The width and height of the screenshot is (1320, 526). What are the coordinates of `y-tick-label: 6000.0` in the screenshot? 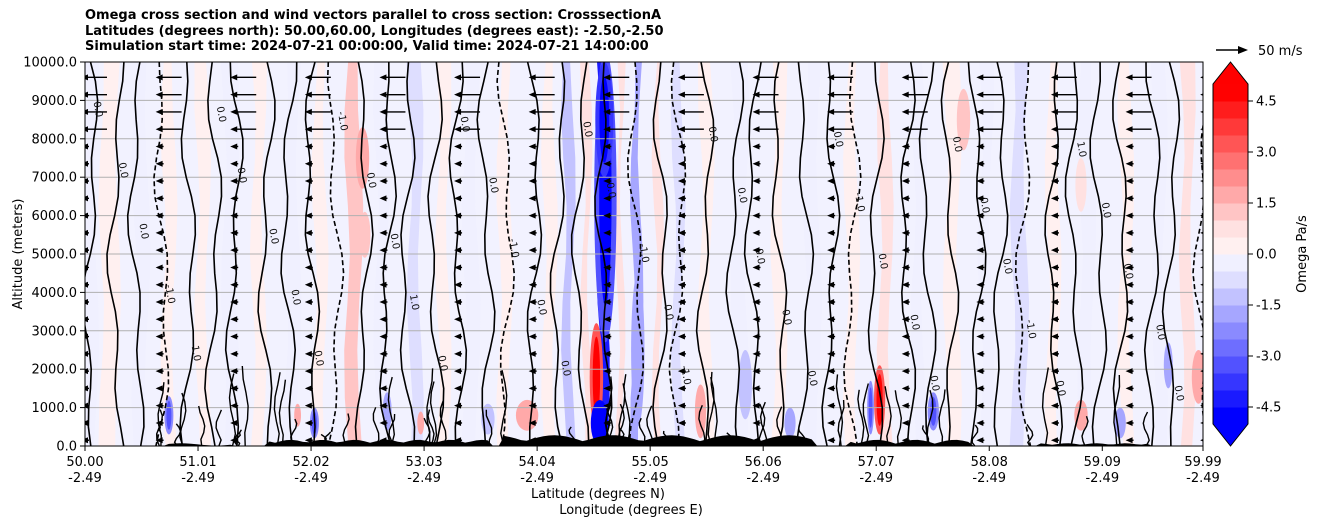 It's located at (55, 216).